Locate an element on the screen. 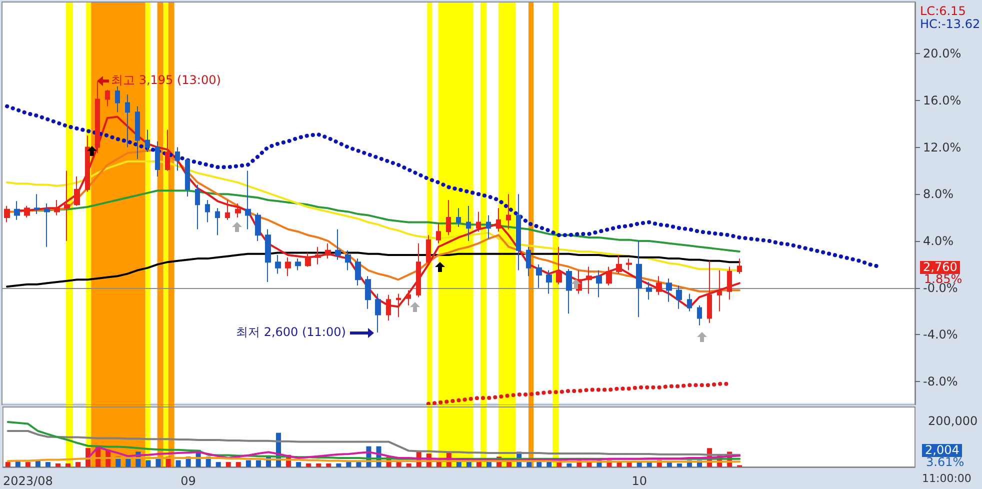 The image size is (982, 489). text: LC:6.15 is located at coordinates (943, 11).